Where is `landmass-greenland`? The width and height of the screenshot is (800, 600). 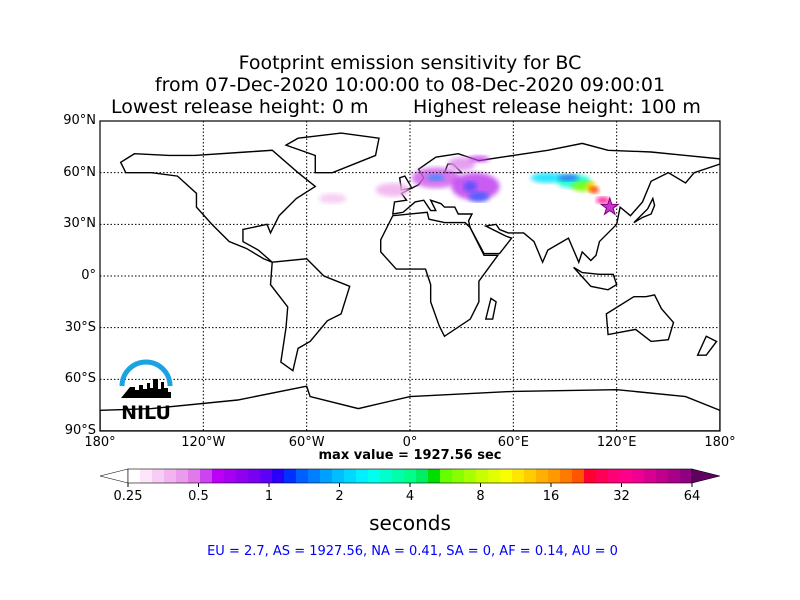 landmass-greenland is located at coordinates (332, 153).